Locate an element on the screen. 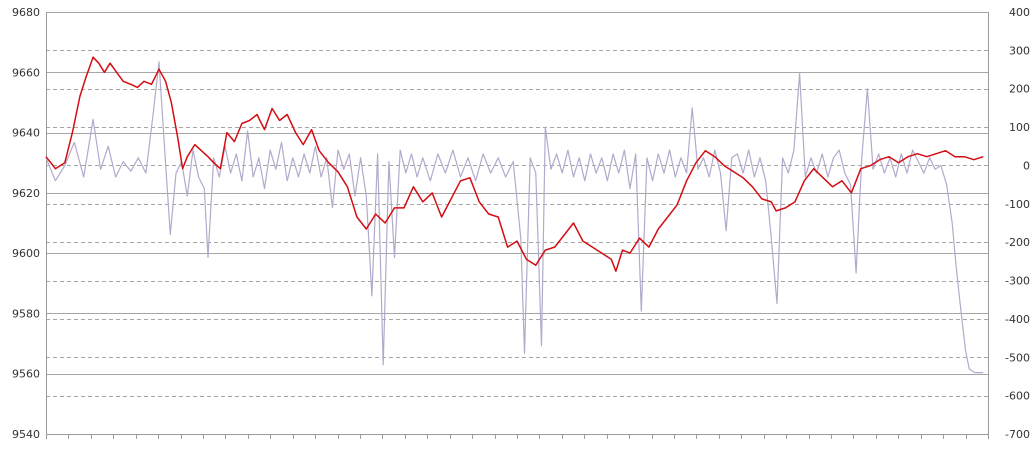 The image size is (1031, 457). left-y-tick-label: 9540 is located at coordinates (26, 434).